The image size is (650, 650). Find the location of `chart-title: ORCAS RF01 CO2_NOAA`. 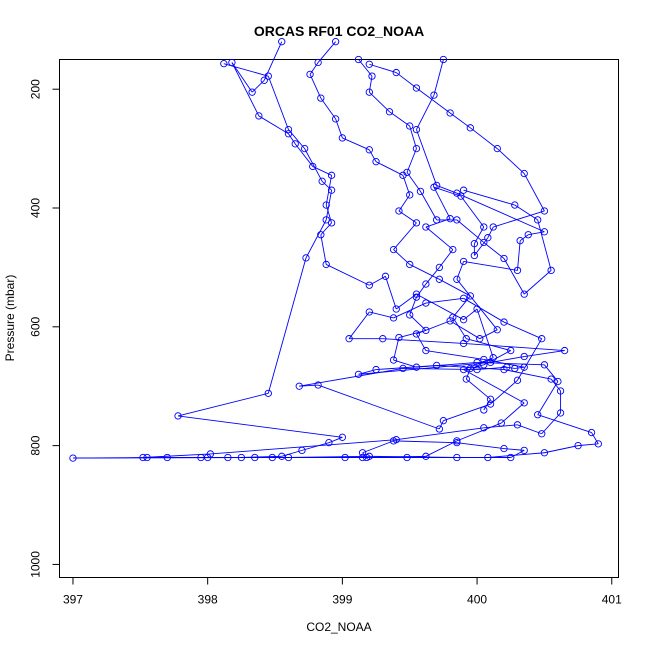

chart-title: ORCAS RF01 CO2_NOAA is located at coordinates (339, 31).